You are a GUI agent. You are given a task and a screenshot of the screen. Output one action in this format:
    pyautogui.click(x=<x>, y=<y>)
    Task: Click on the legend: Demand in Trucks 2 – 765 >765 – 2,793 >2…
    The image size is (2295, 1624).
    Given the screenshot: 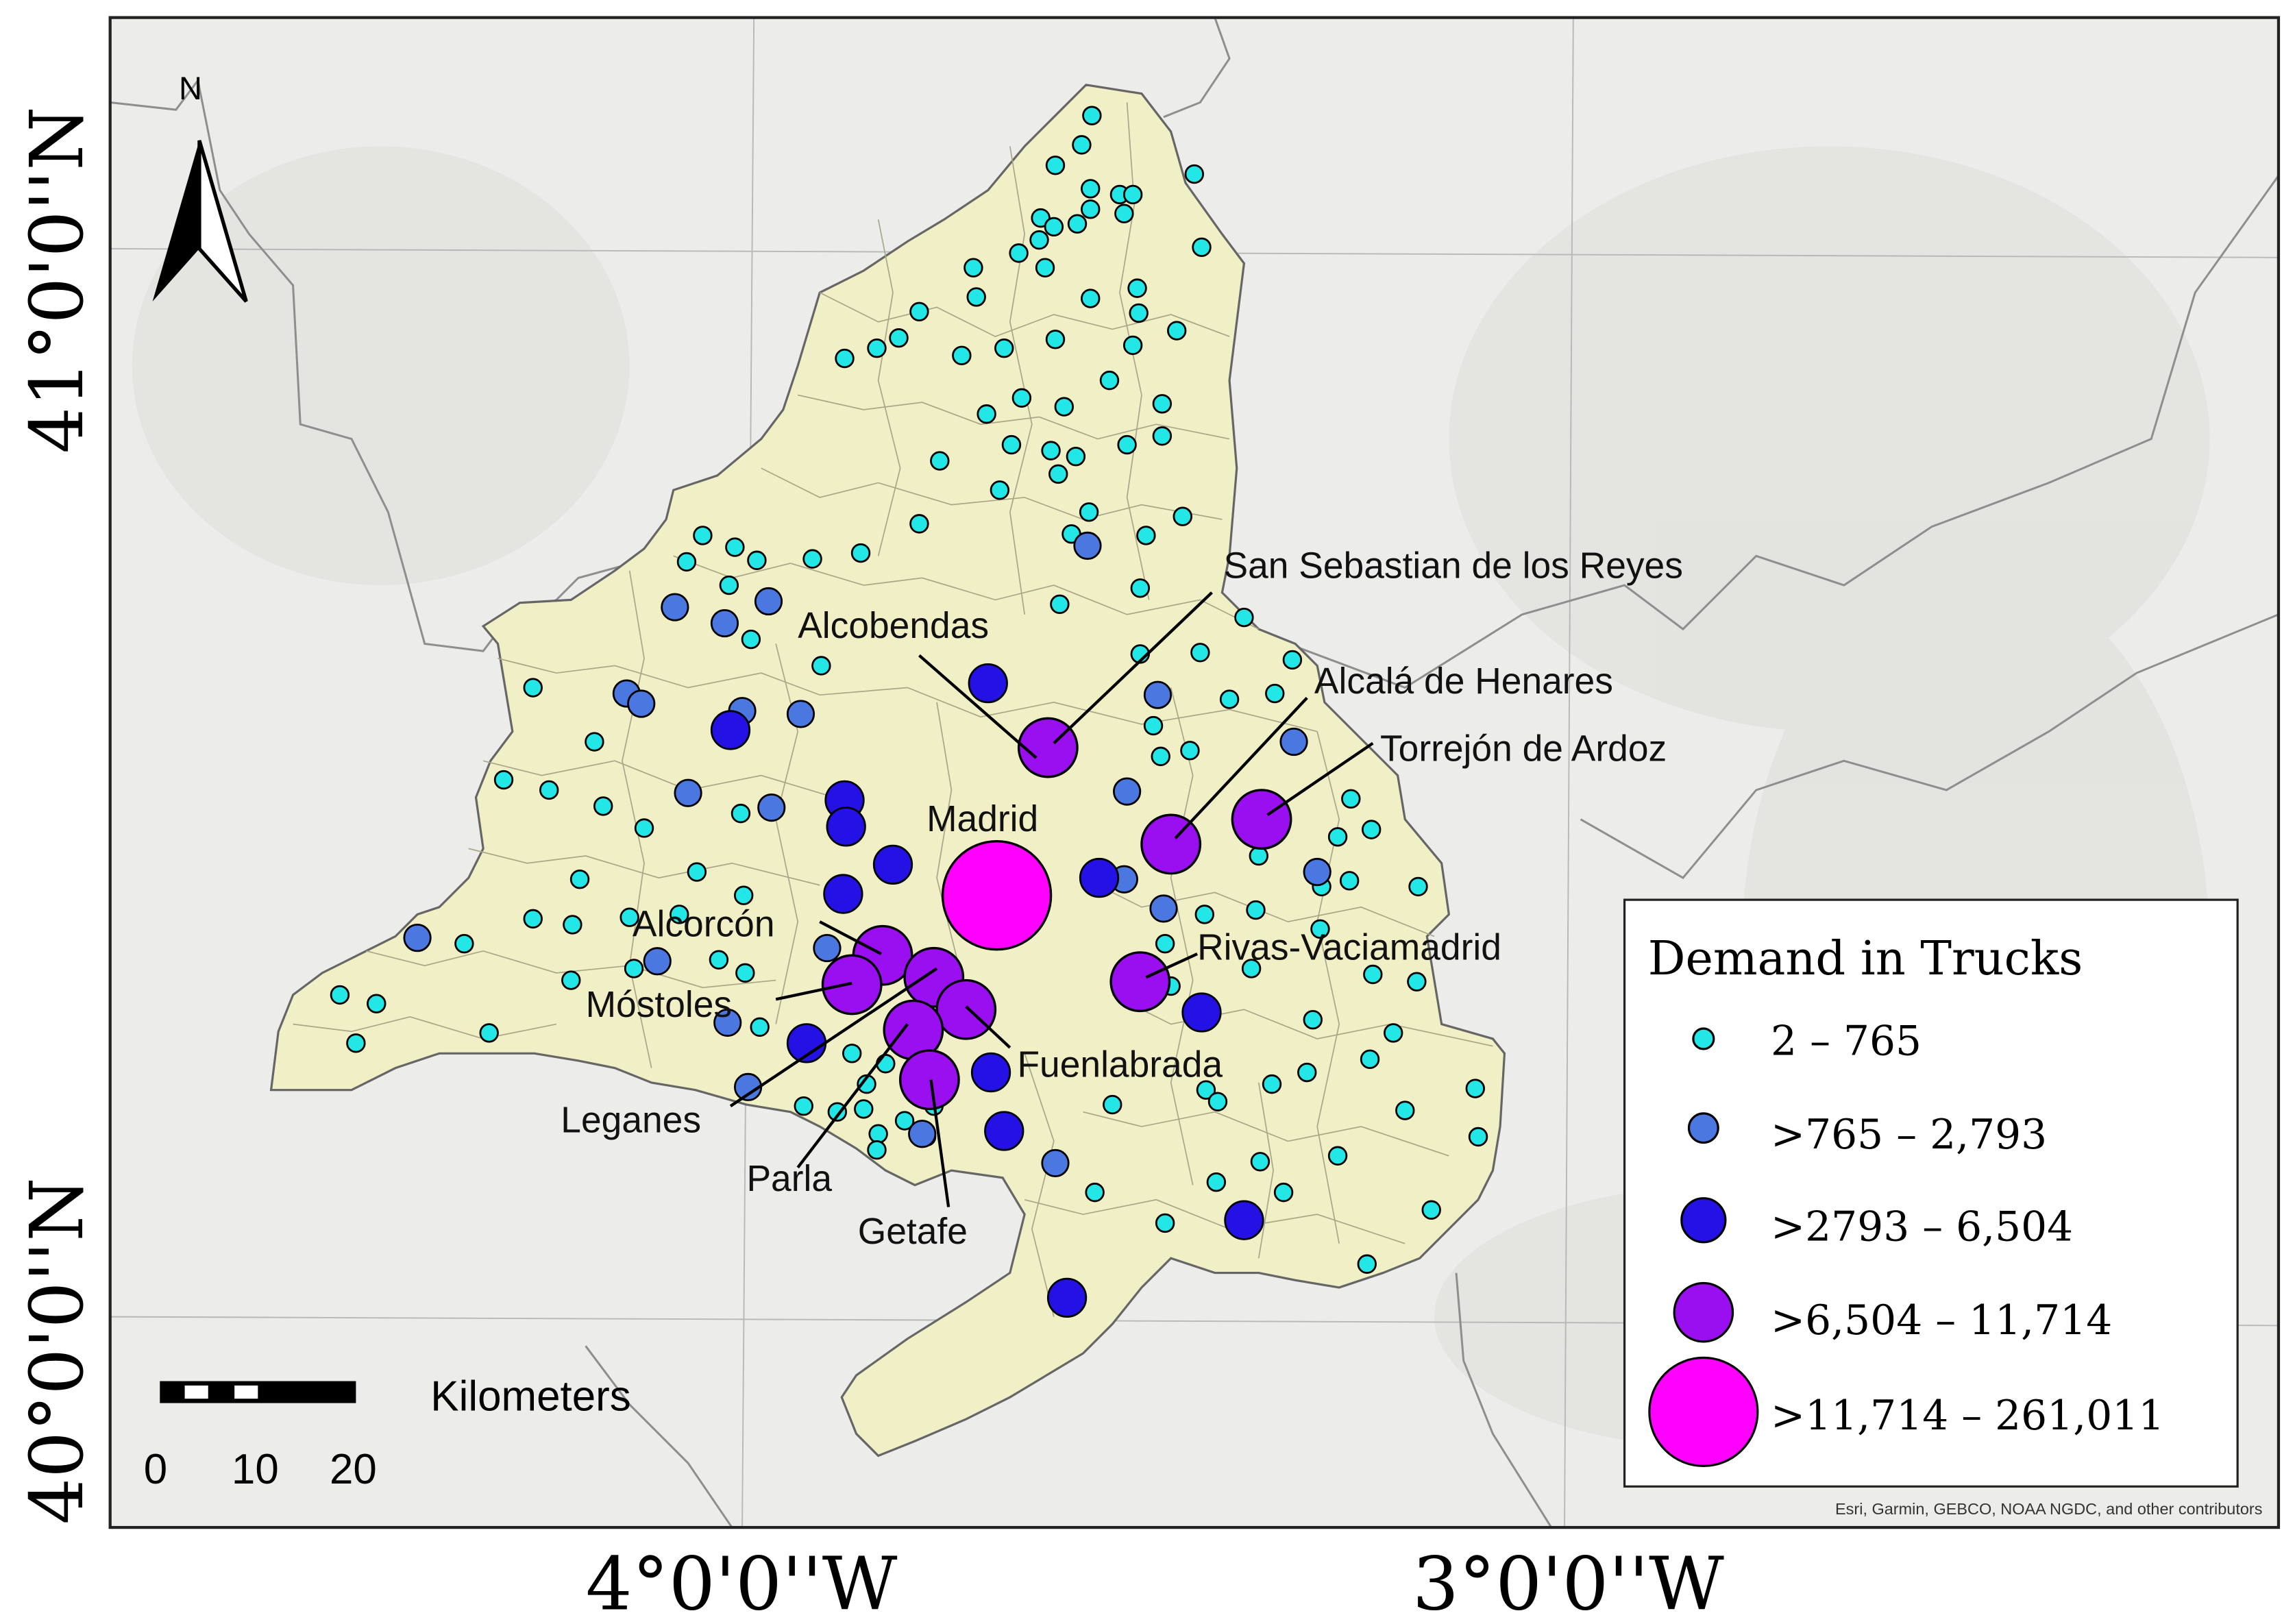 What is the action you would take?
    pyautogui.click(x=1931, y=1193)
    